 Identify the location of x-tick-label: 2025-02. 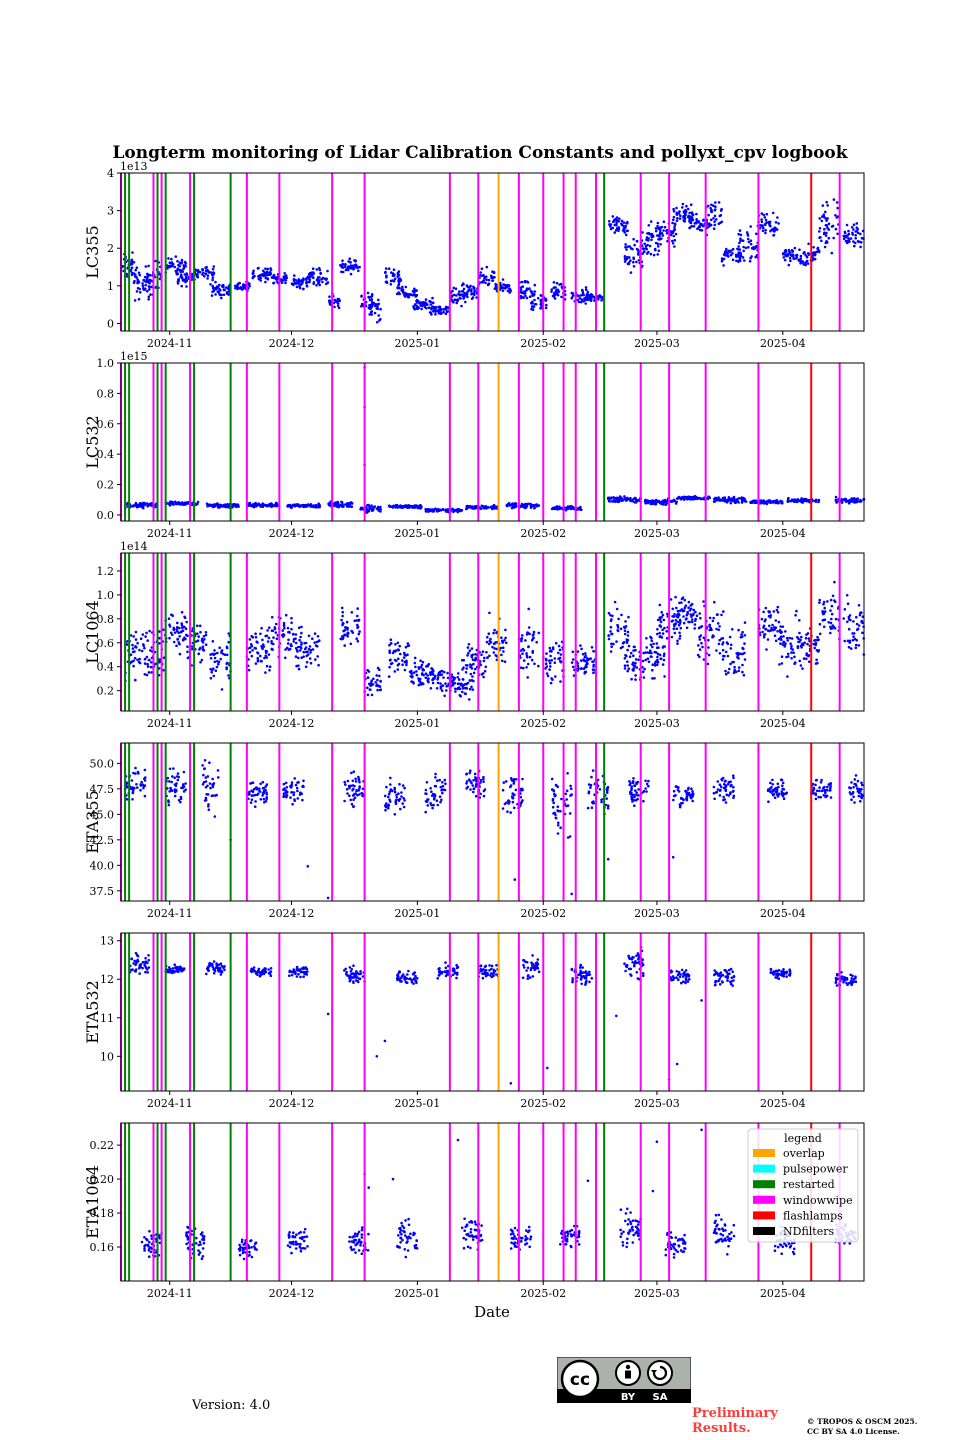
(543, 343).